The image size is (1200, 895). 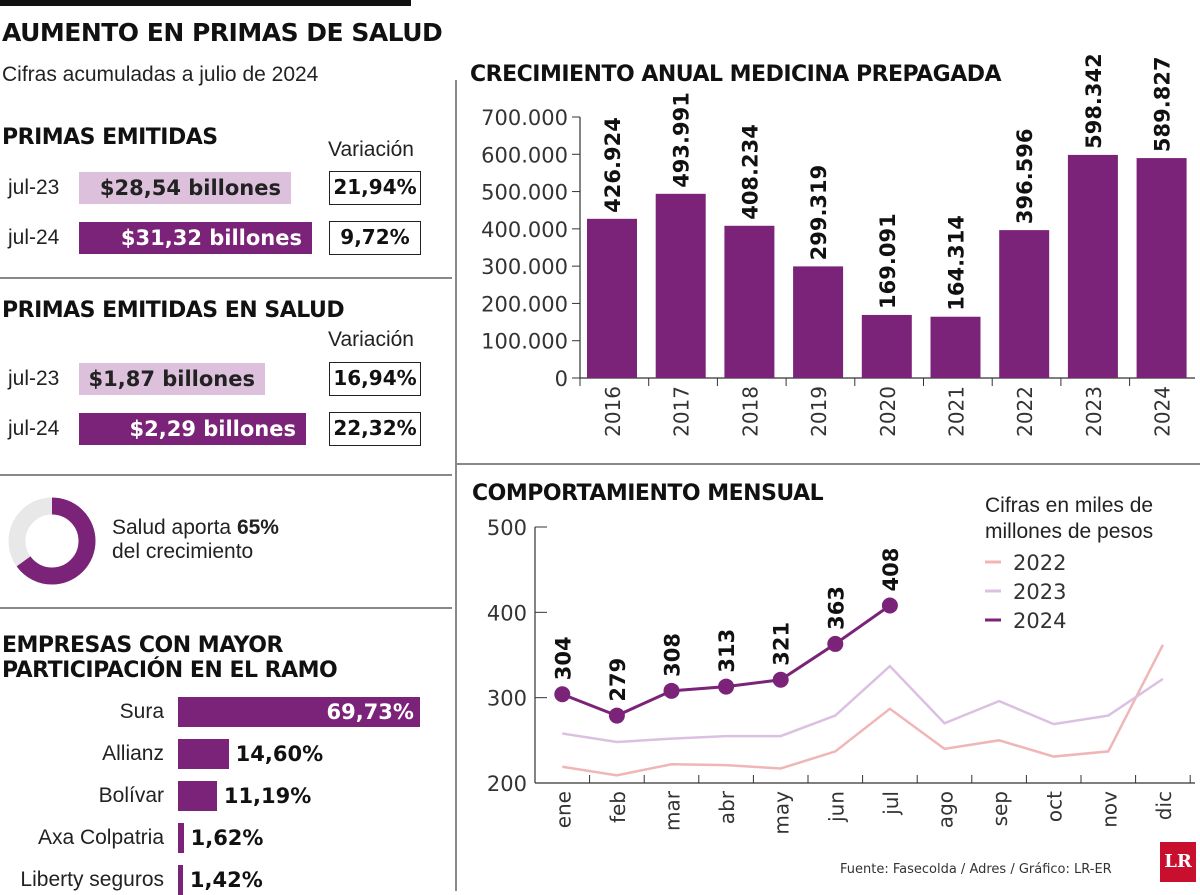 What do you see at coordinates (648, 493) in the screenshot?
I see `line-chart-title: COMPORTAMIENTO MENSUAL` at bounding box center [648, 493].